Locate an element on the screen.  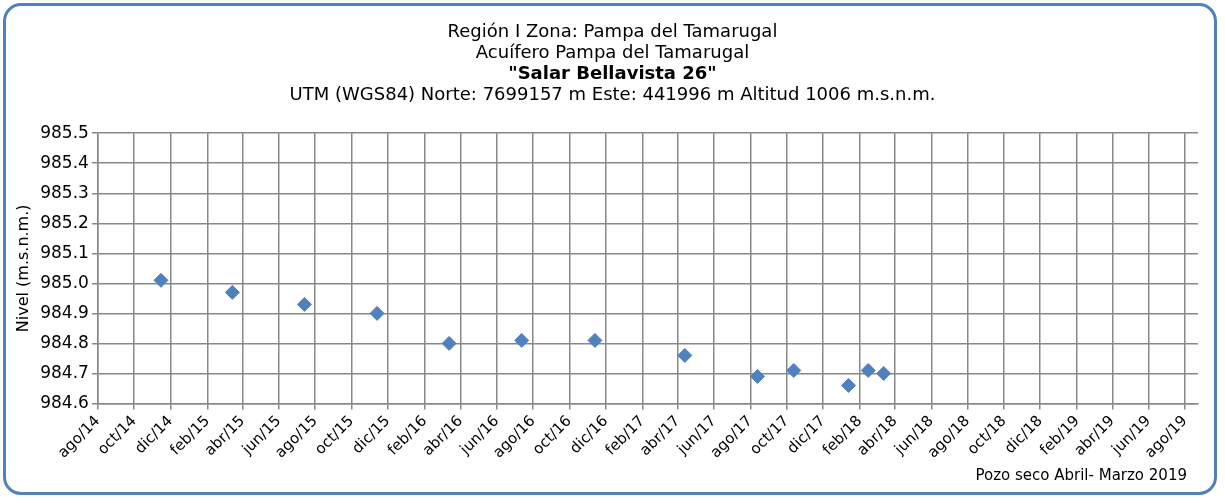
y-tick-label: 984.7 is located at coordinates (64, 371).